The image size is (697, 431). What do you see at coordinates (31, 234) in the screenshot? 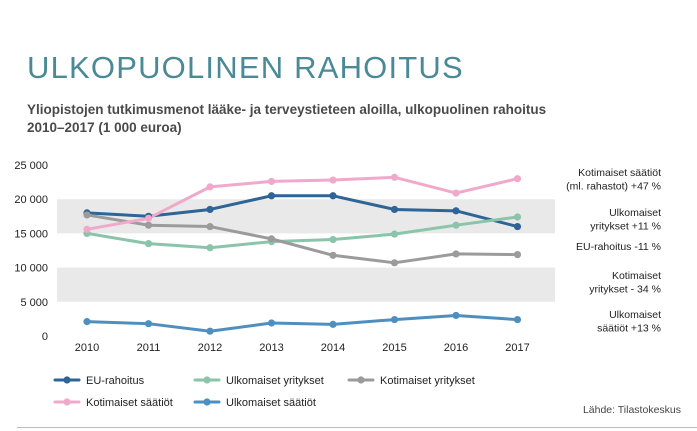
I see `y-tick-label: 15 000` at bounding box center [31, 234].